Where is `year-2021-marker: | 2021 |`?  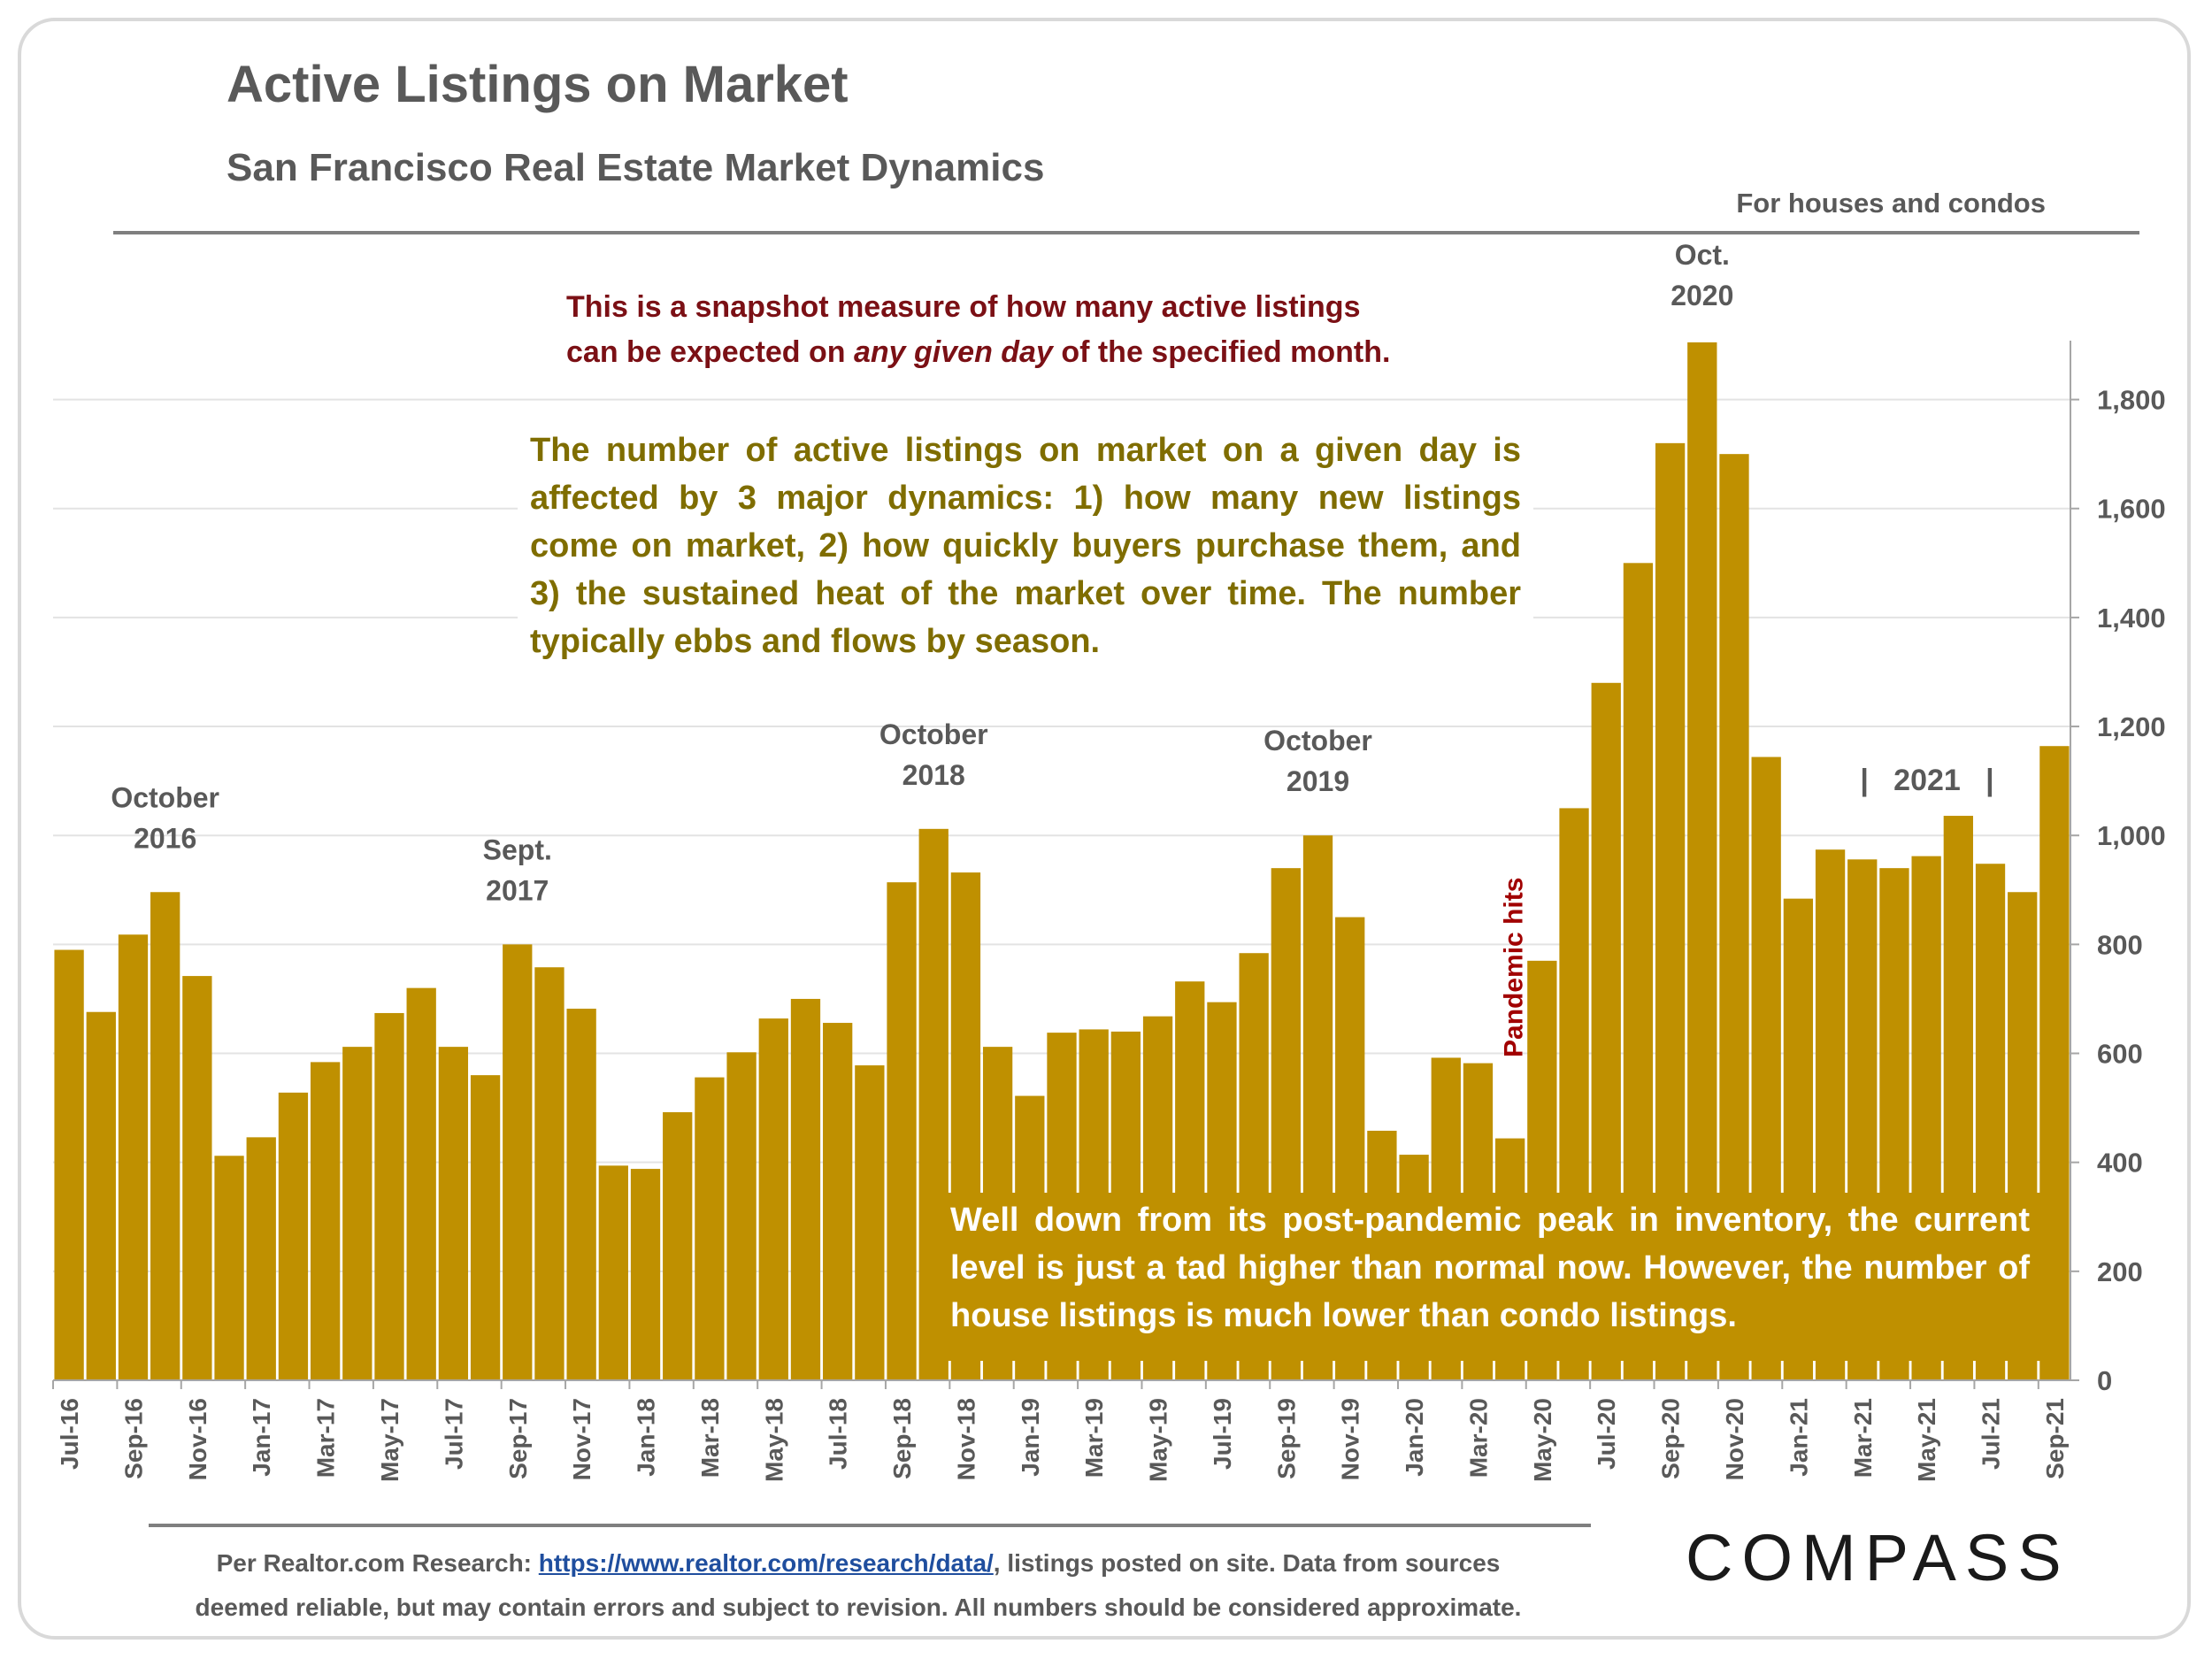 year-2021-marker: | 2021 | is located at coordinates (1927, 781).